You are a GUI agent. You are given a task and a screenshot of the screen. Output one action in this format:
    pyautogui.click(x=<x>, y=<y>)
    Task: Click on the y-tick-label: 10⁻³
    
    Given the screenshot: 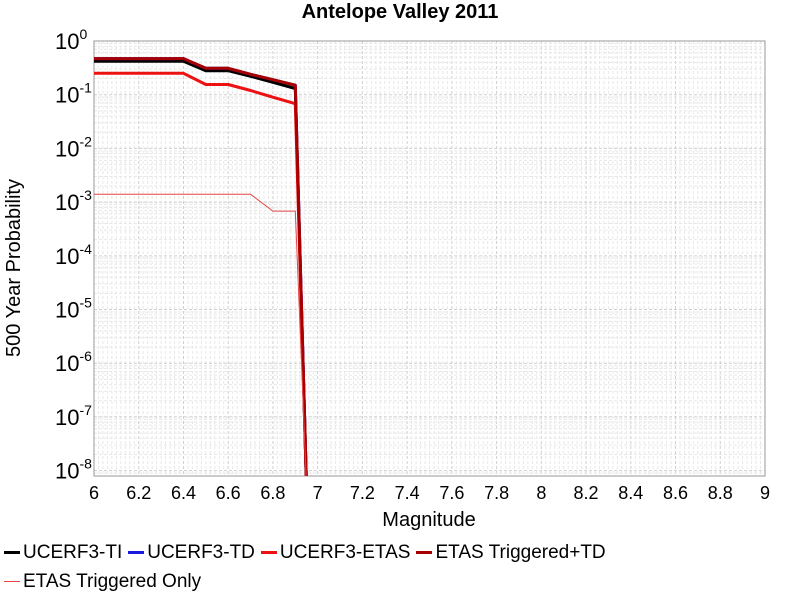 What is the action you would take?
    pyautogui.click(x=73, y=201)
    